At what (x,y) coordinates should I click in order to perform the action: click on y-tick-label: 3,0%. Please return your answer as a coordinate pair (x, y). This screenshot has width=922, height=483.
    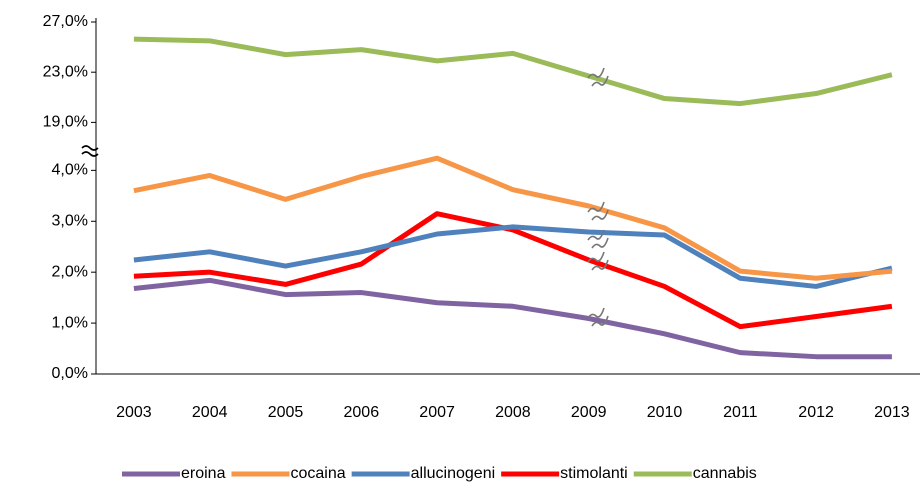
    Looking at the image, I should click on (70, 220).